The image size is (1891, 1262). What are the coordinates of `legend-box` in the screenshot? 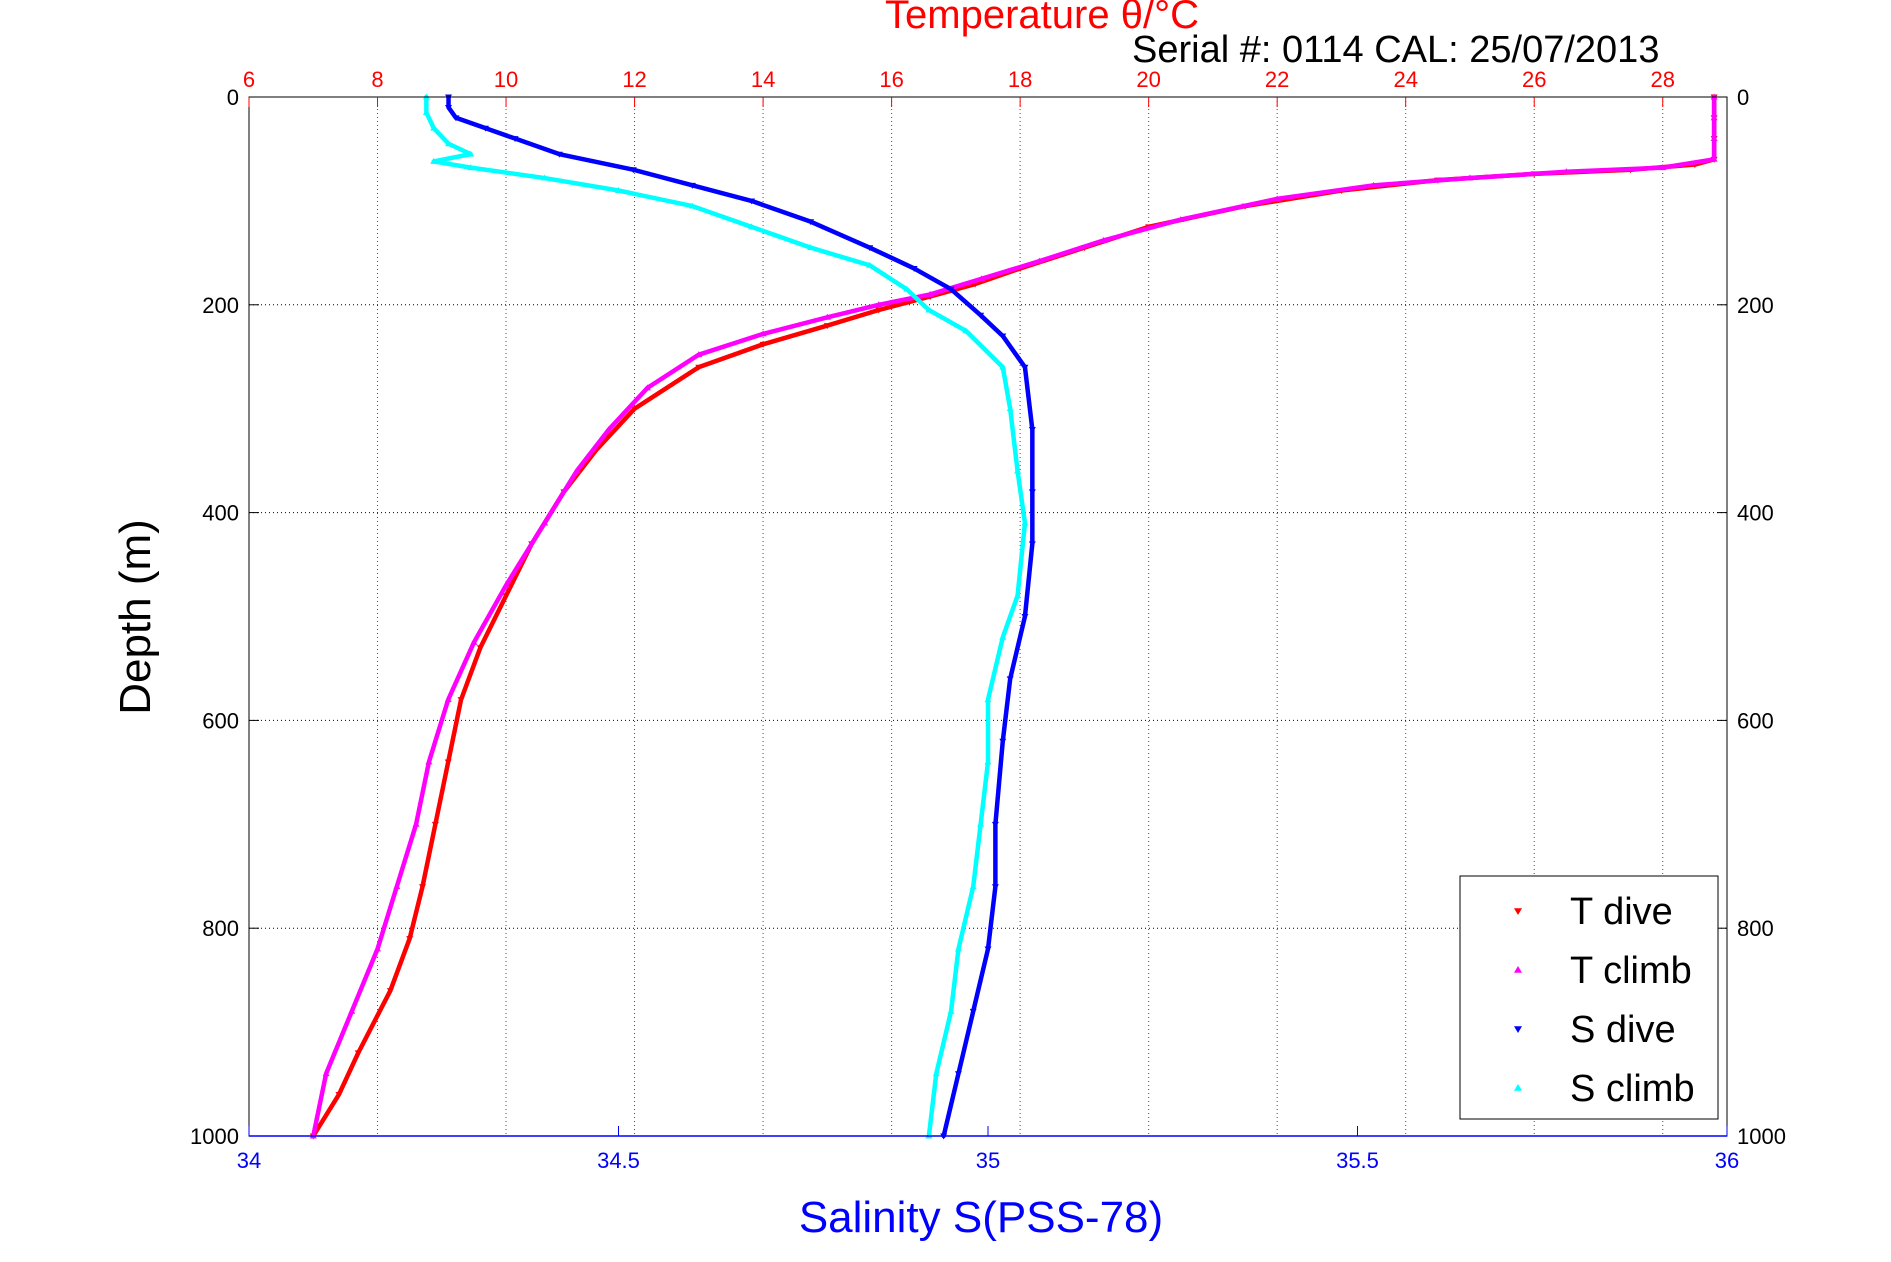 It's located at (1589, 997).